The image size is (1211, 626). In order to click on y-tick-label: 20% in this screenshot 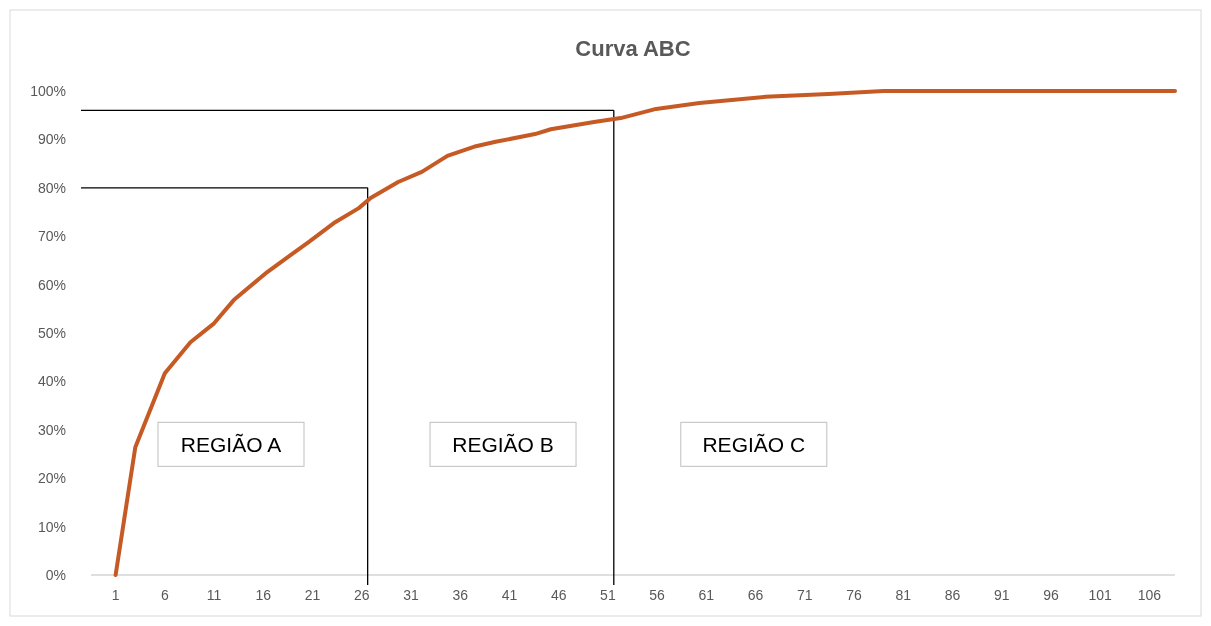, I will do `click(51, 478)`.